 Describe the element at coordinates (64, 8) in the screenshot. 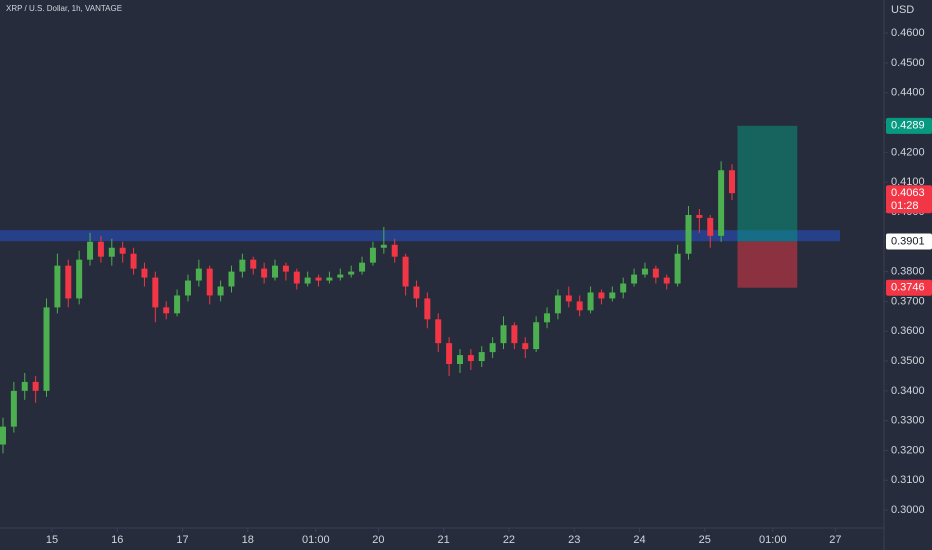

I see `chart-title: XRP / U.S. Dollar, 1h, VANTAGE` at that location.